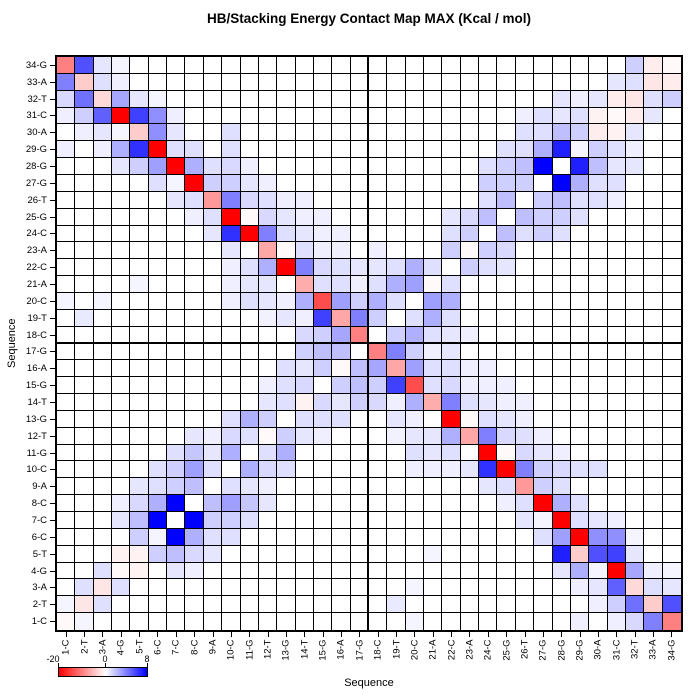 The image size is (700, 700). Describe the element at coordinates (37, 436) in the screenshot. I see `y-tick-label: 12-T` at that location.